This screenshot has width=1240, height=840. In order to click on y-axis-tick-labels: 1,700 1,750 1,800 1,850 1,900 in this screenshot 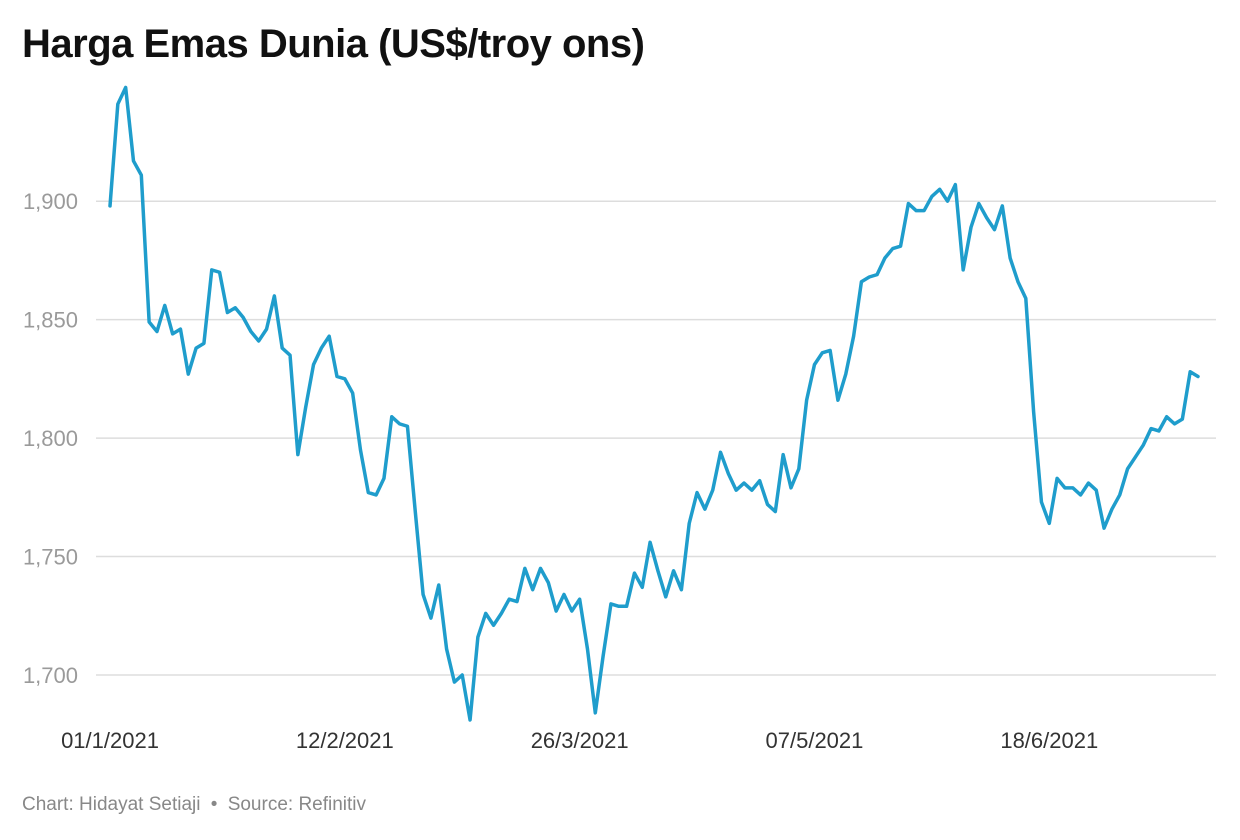, I will do `click(50, 438)`.